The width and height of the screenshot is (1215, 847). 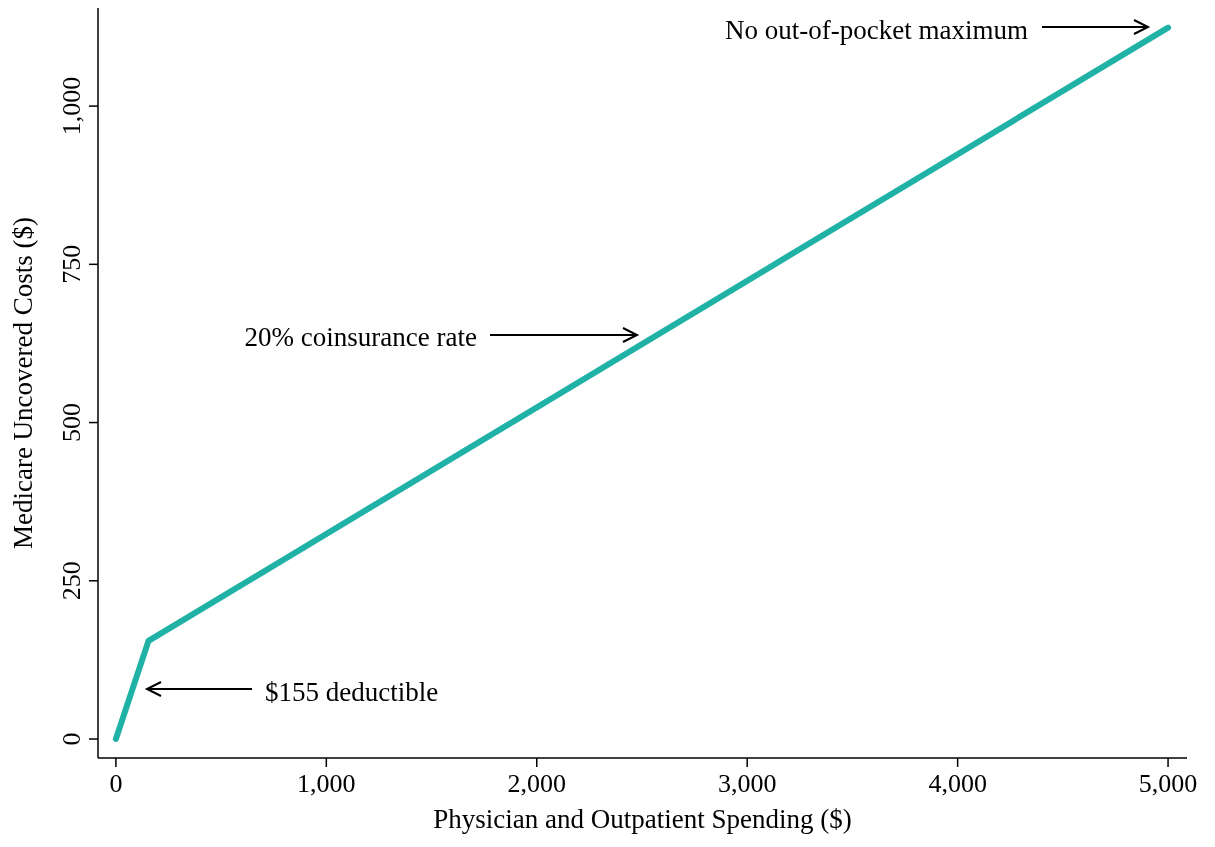 What do you see at coordinates (876, 30) in the screenshot?
I see `annotation: No out-of-pocket maximum` at bounding box center [876, 30].